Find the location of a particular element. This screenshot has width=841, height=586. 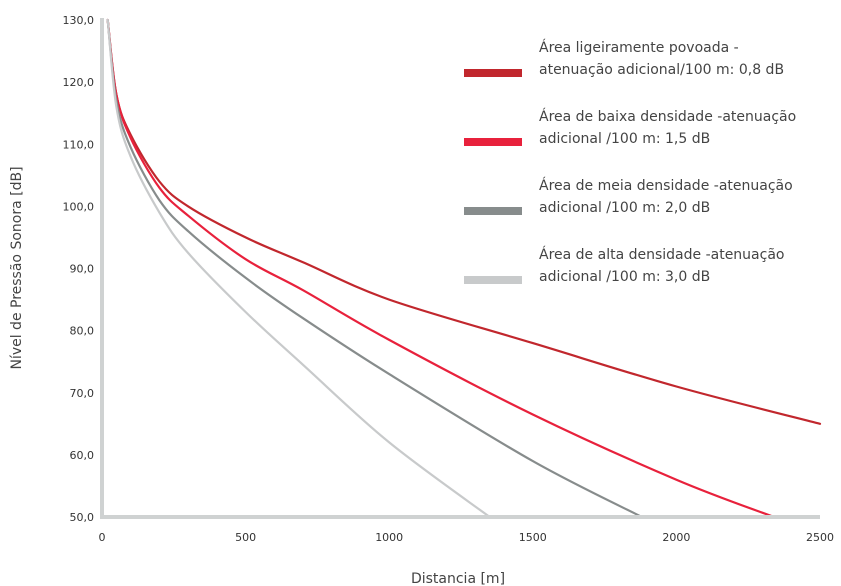

legend-label-1: Área ligeiramente povoada - is located at coordinates (639, 47).